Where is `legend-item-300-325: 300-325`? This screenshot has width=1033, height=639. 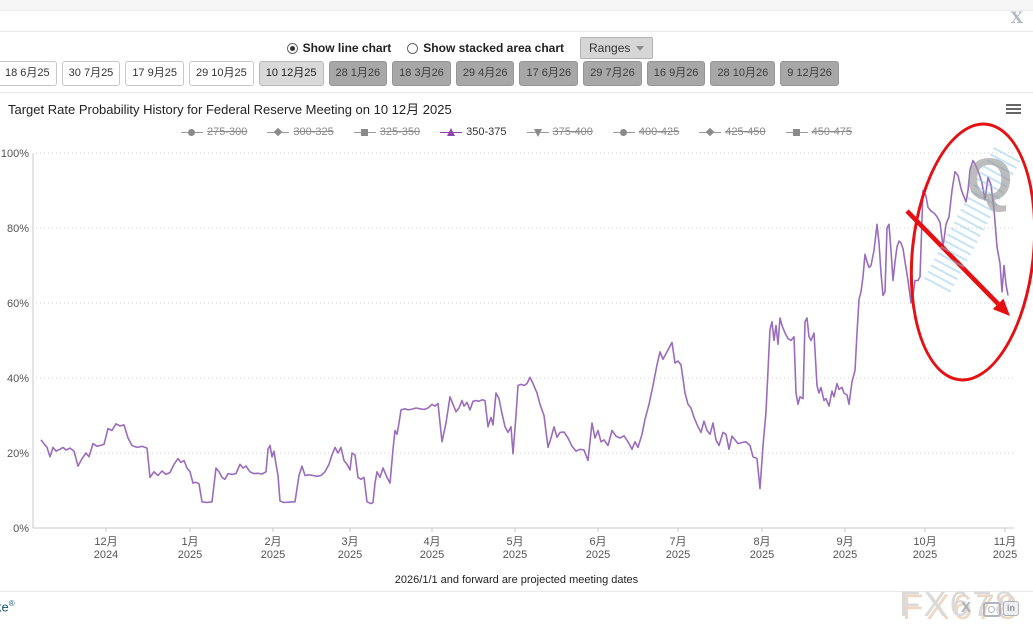
legend-item-300-325: 300-325 is located at coordinates (300, 132).